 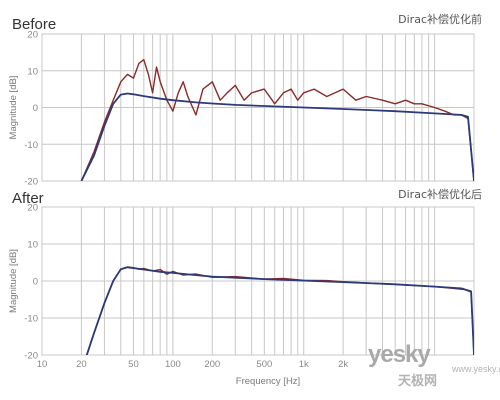 I want to click on yesky-watermark-logo: yesky 天极网 www.yesky.com, so click(x=434, y=365).